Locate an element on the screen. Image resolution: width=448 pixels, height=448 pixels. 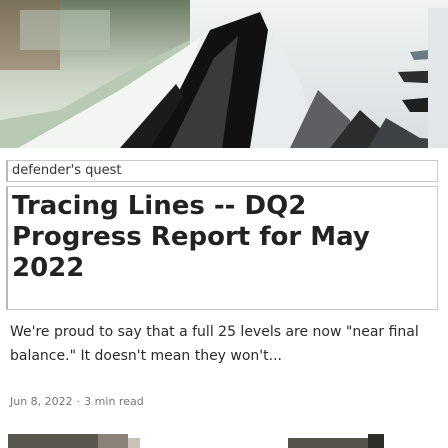
post-meta: Jun 8, 2022 · 3 min read is located at coordinates (77, 401).